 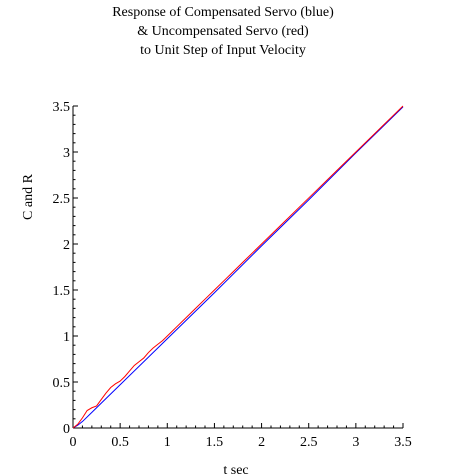 What do you see at coordinates (309, 442) in the screenshot?
I see `x-tick-label: 2.5` at bounding box center [309, 442].